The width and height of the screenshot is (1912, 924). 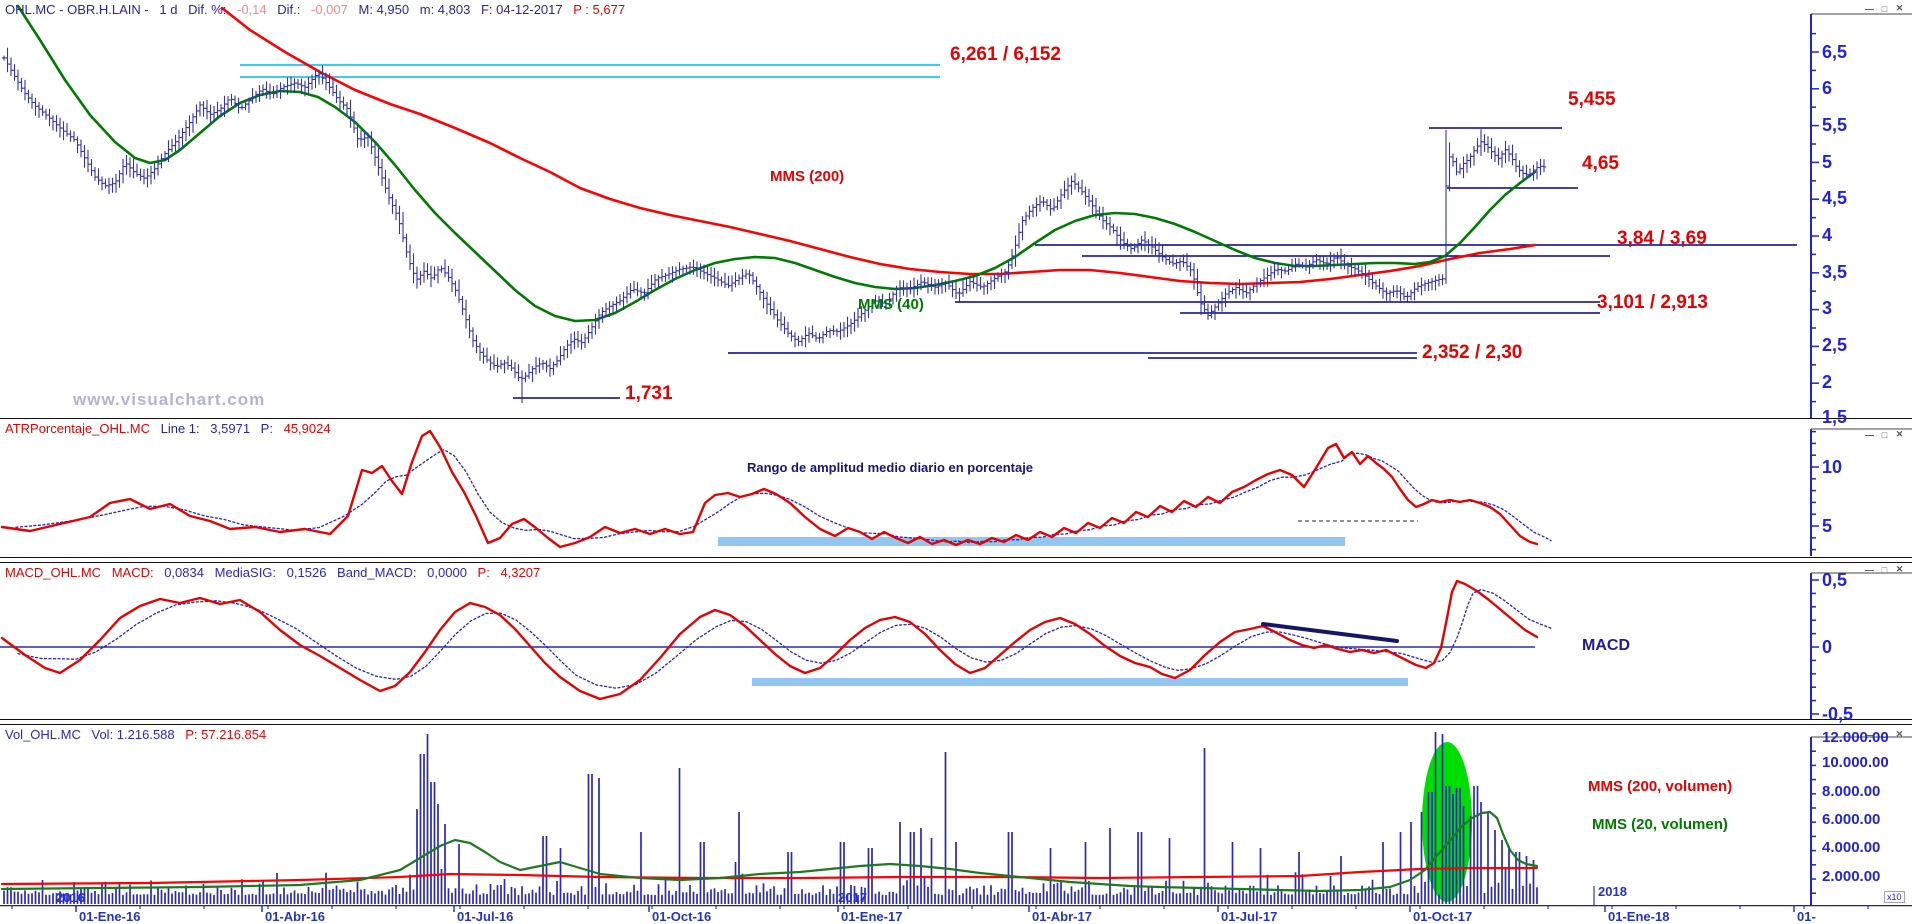 I want to click on price-axis-label: 4,5, so click(x=1835, y=198).